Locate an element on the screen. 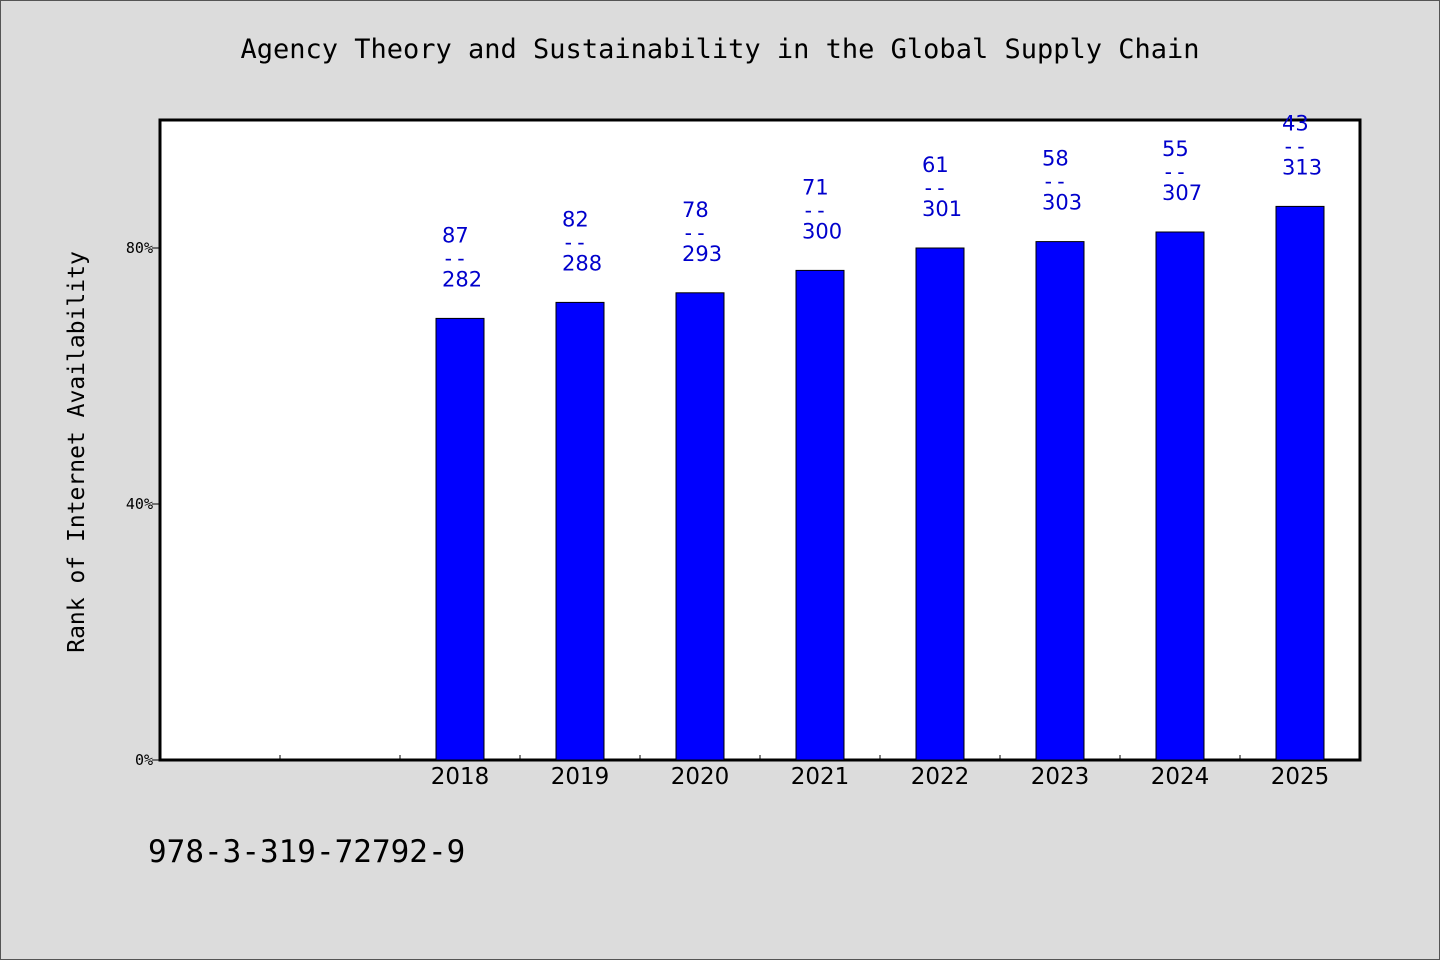  y-tick-label: 40% is located at coordinates (139, 504).